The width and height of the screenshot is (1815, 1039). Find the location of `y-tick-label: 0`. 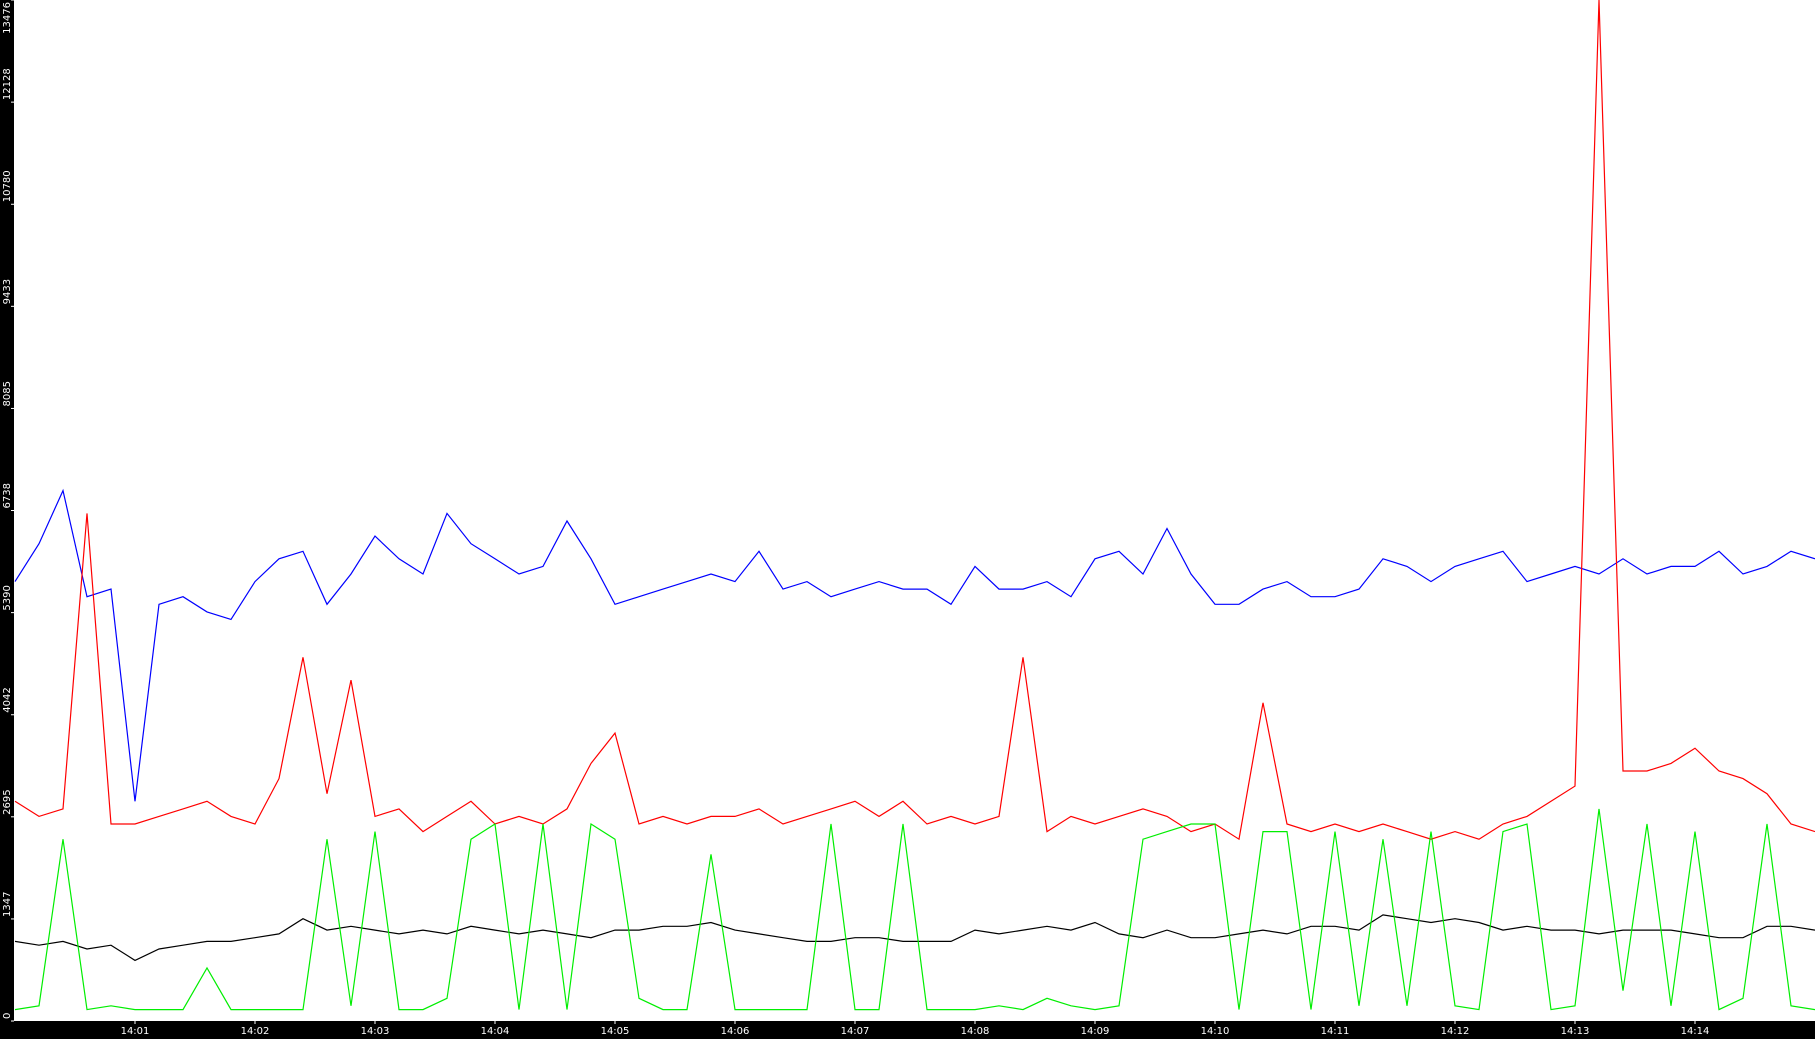

y-tick-label: 0 is located at coordinates (7, 1016).